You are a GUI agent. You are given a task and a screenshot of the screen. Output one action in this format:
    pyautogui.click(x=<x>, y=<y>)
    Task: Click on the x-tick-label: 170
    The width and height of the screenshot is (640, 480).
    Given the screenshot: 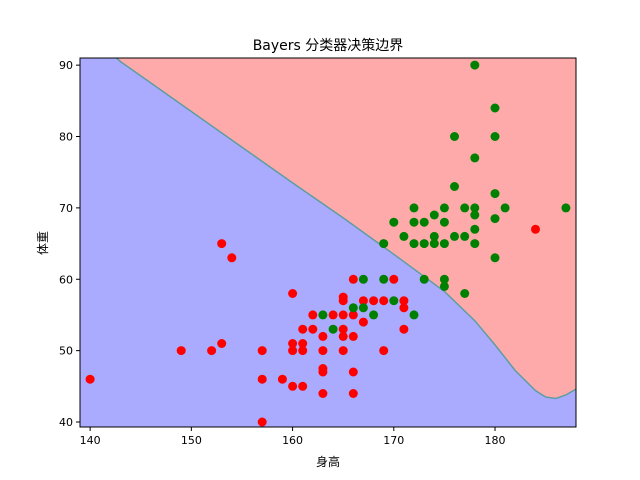 What is the action you would take?
    pyautogui.click(x=393, y=440)
    